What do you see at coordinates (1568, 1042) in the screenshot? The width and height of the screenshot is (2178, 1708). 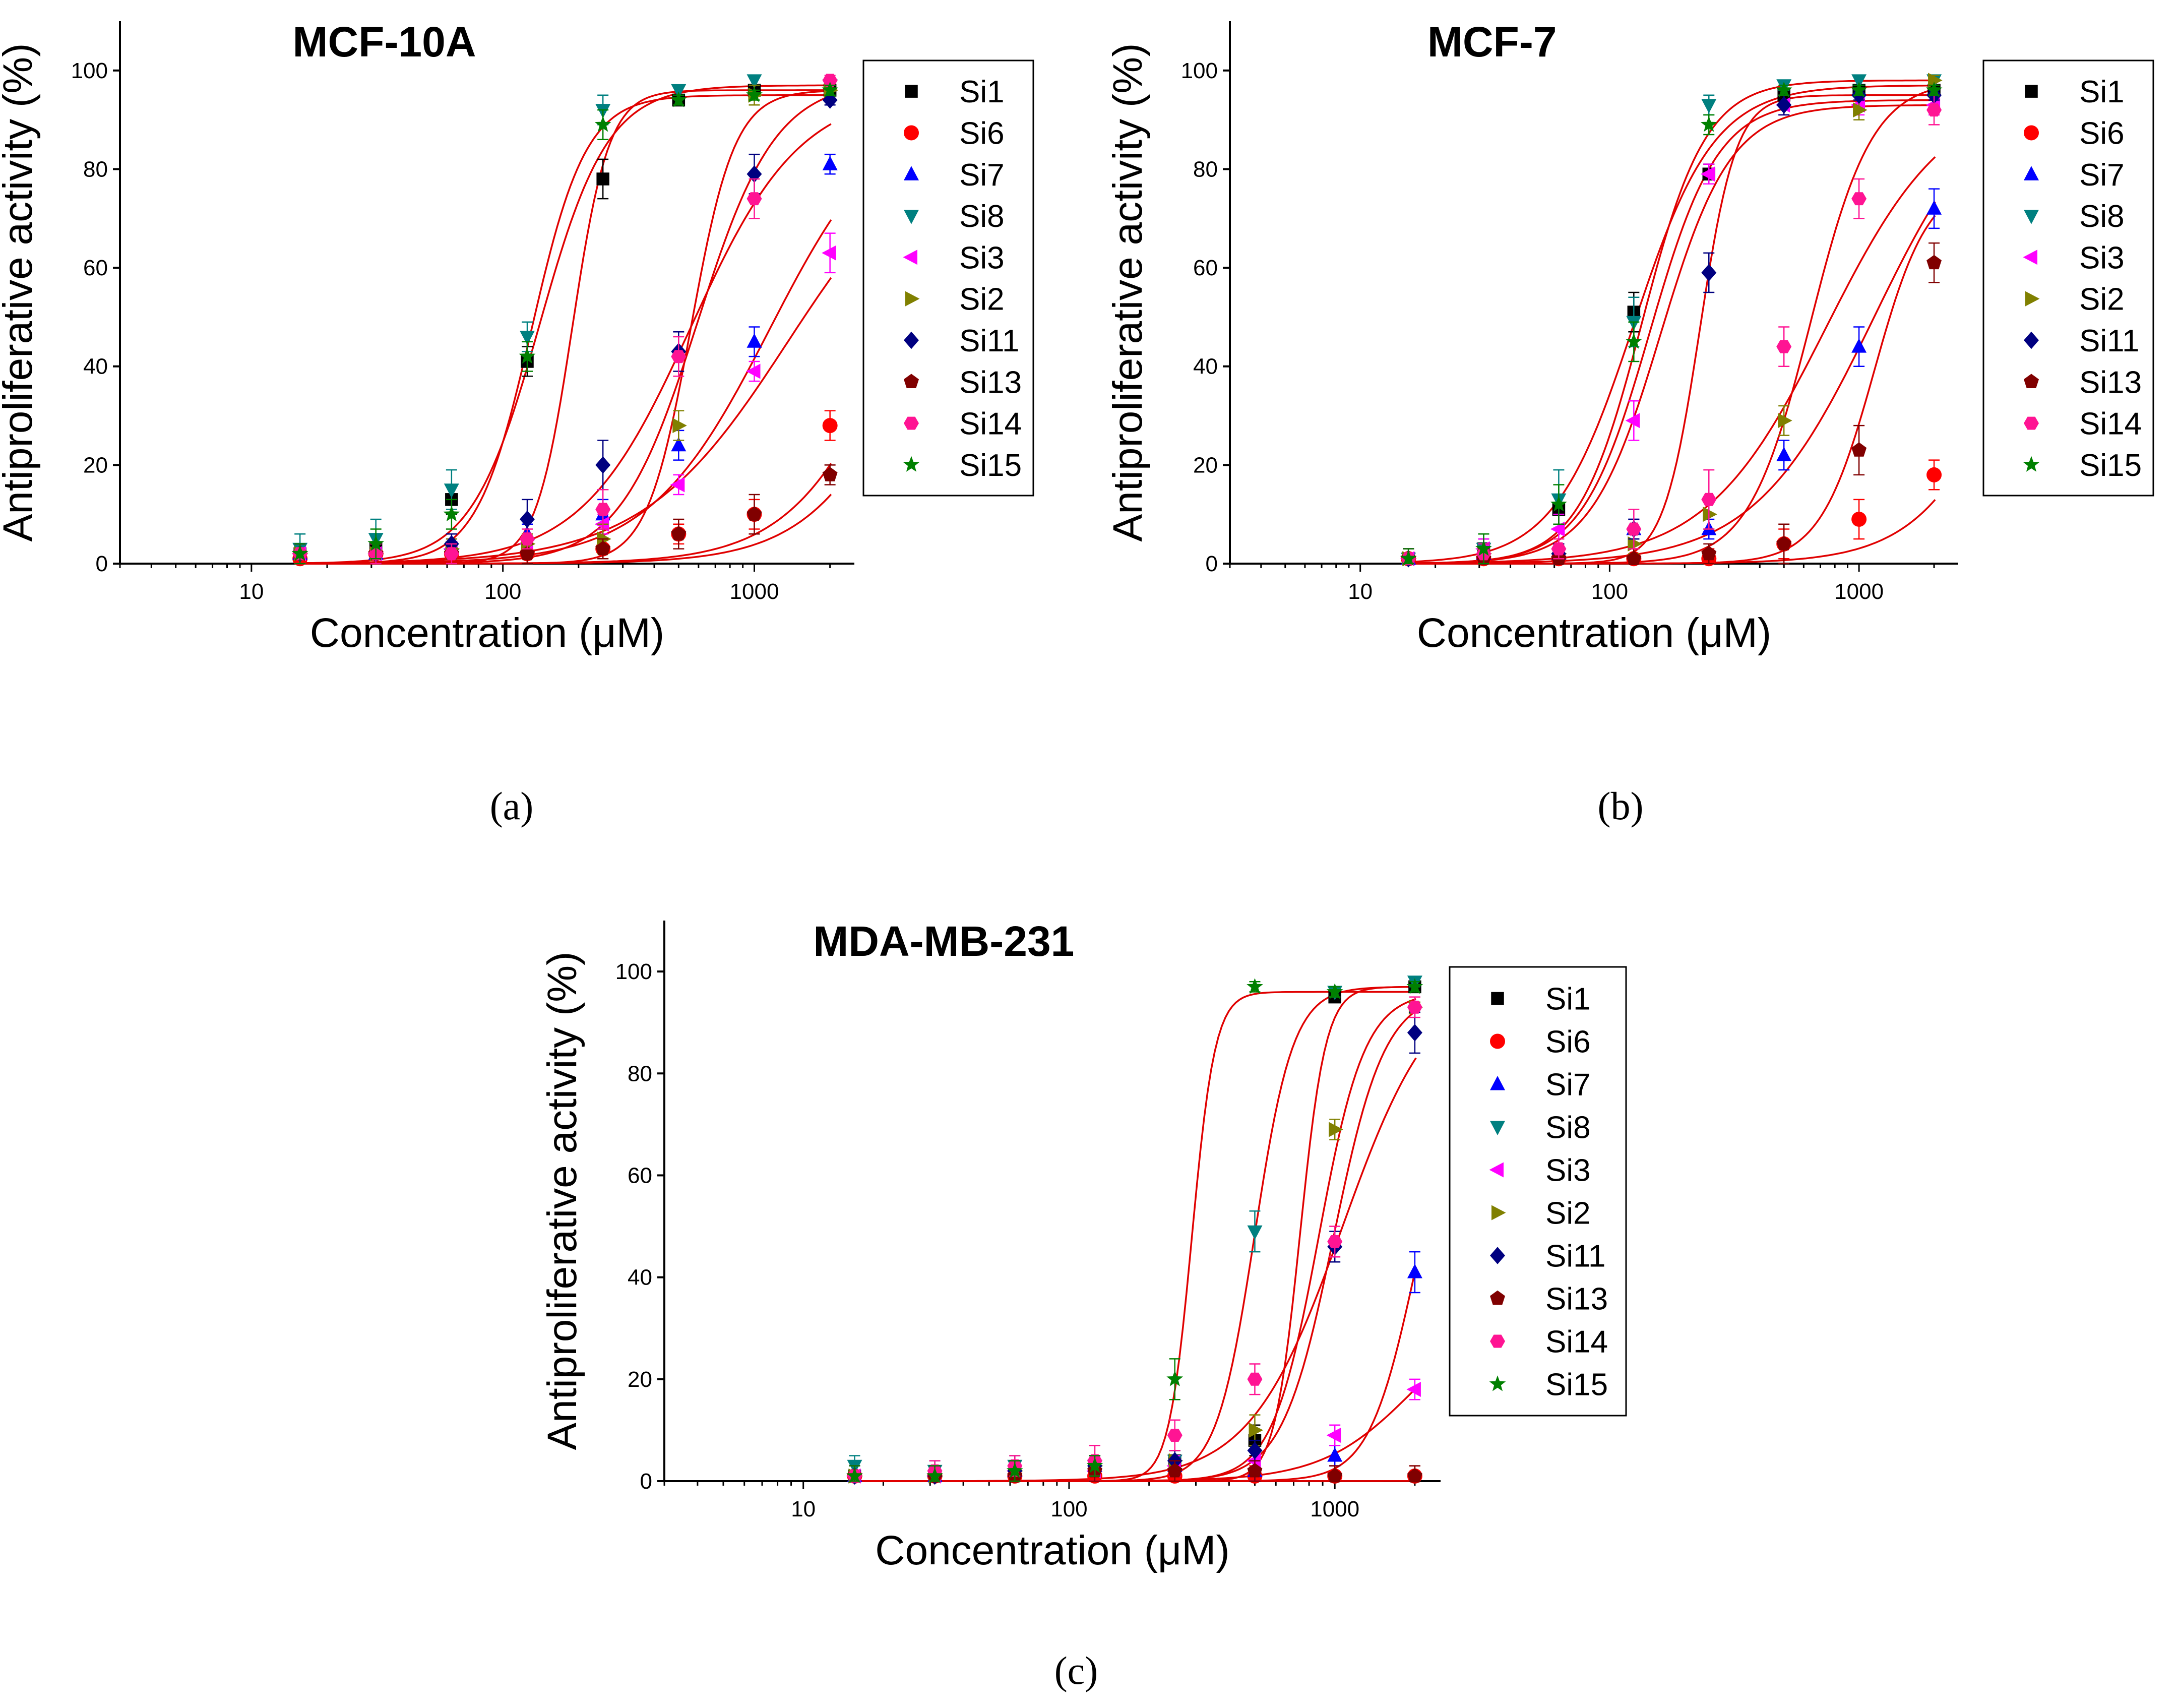 I see `legend-label: Si6` at bounding box center [1568, 1042].